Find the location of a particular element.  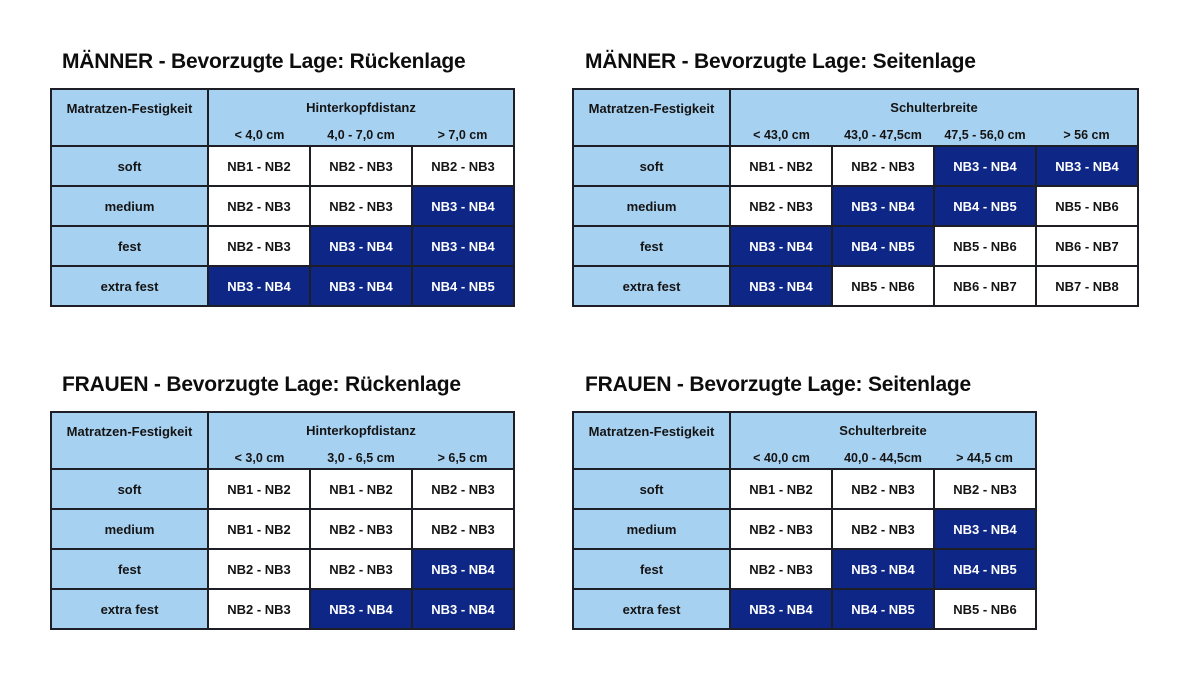

table-row: fest NB2 - NB3 NB2 - NB3 NB3 - NB4 is located at coordinates (282, 569).